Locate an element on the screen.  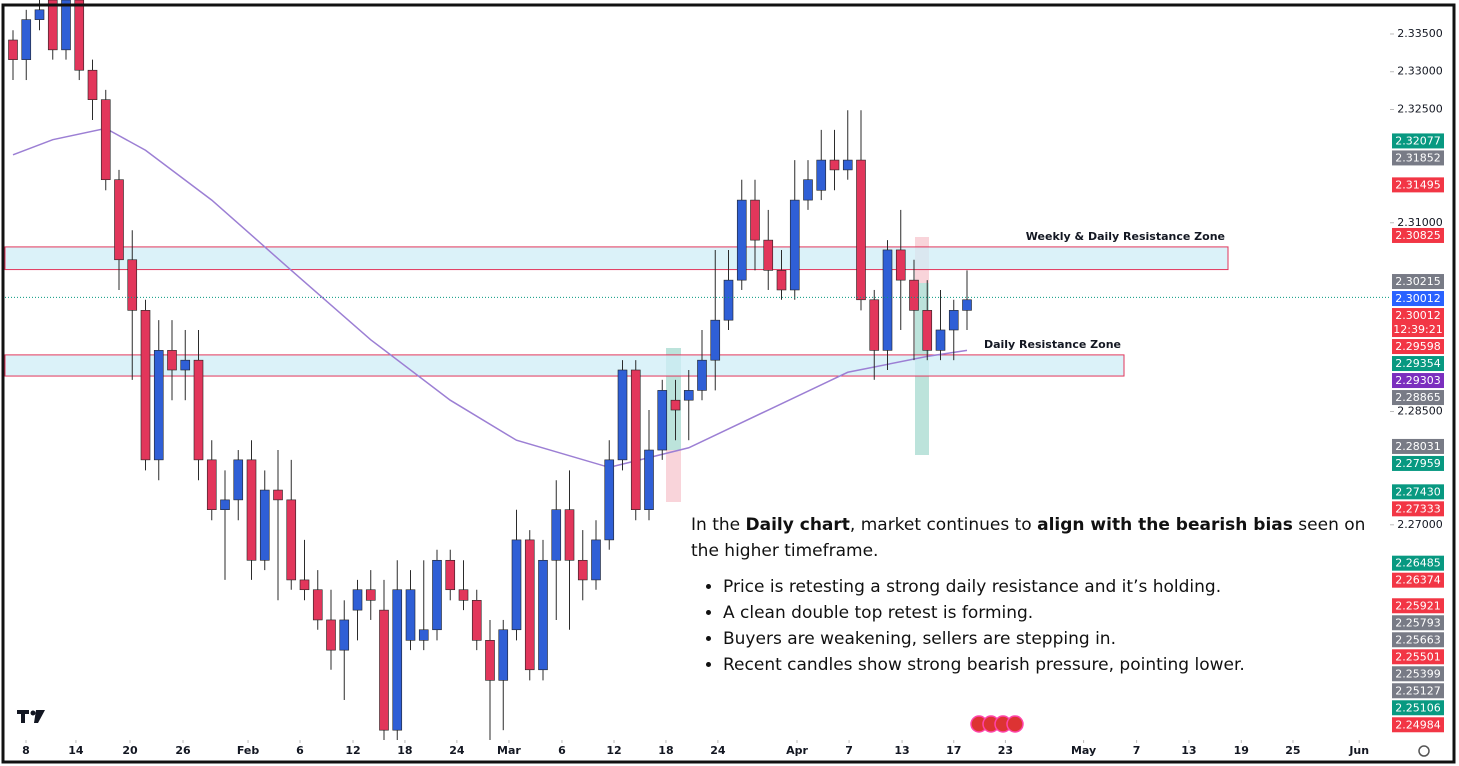
price-tag-label: 2.24984 is located at coordinates (1418, 724).